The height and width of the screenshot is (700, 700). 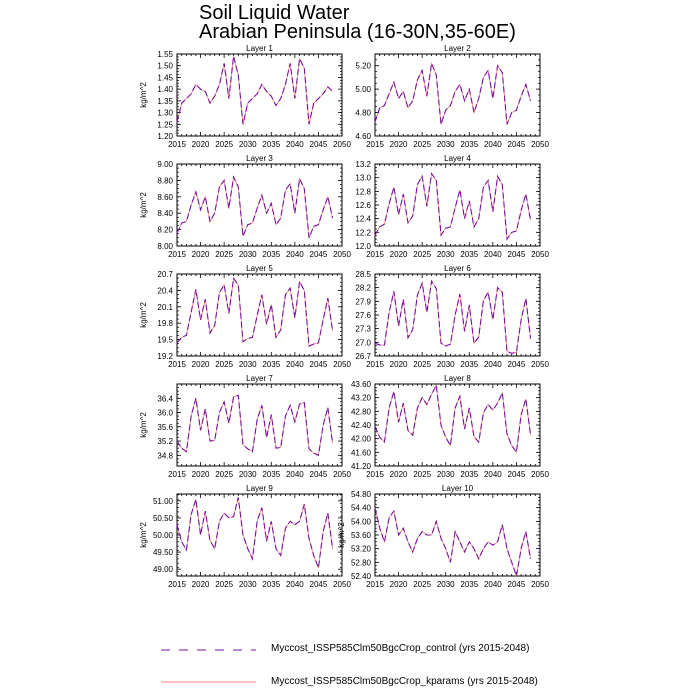 What do you see at coordinates (361, 562) in the screenshot?
I see `y-tick-label: 52.80` at bounding box center [361, 562].